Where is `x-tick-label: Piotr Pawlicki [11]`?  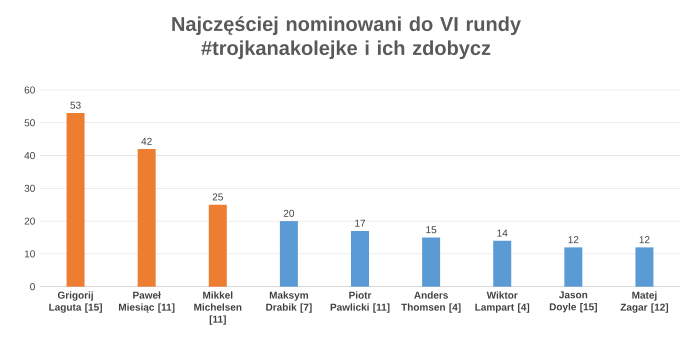 x-tick-label: Piotr Pawlicki [11] is located at coordinates (360, 302).